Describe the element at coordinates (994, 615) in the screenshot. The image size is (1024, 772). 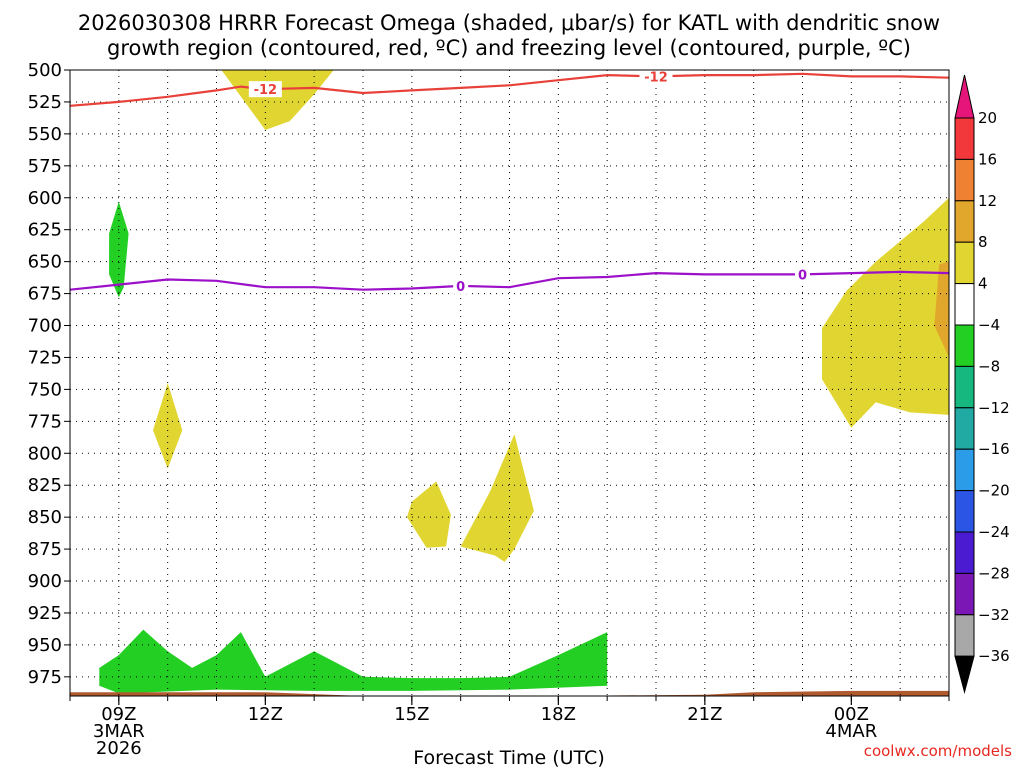
I see `colorbar-label: −32` at that location.